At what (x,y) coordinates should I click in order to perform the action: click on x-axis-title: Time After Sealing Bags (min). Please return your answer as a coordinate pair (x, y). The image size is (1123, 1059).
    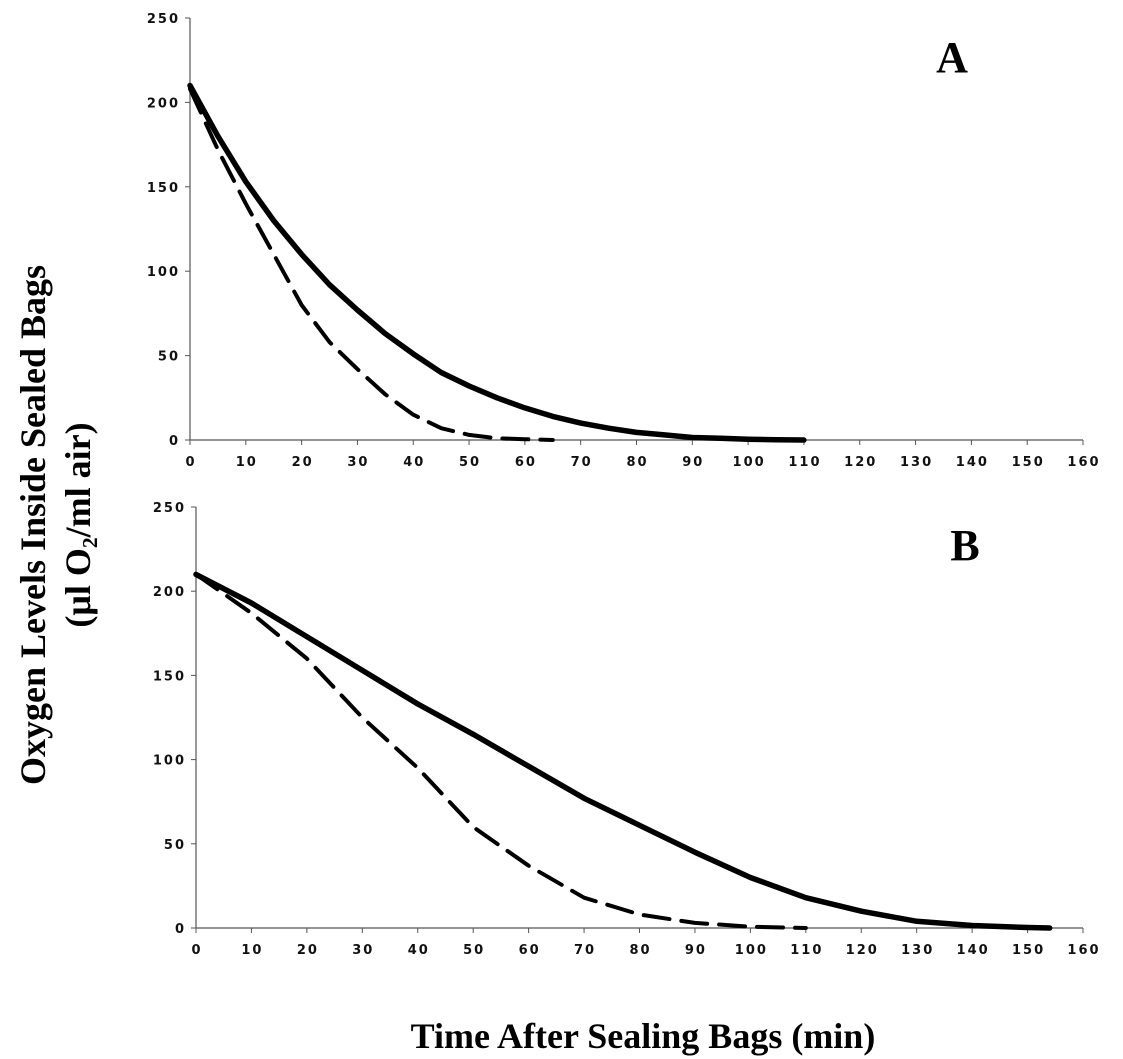
    Looking at the image, I should click on (643, 1036).